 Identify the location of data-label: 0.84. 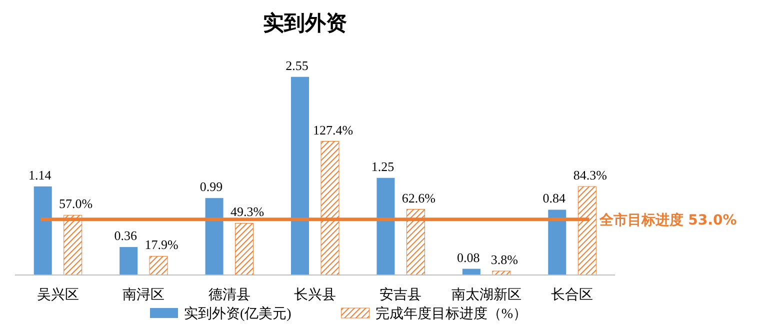
(554, 198).